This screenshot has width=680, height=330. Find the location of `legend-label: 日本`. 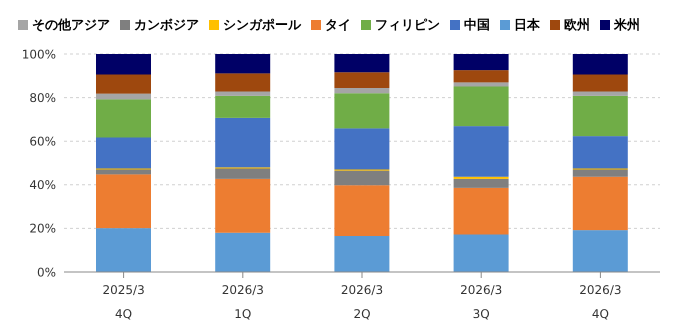

legend-label: 日本 is located at coordinates (527, 25).